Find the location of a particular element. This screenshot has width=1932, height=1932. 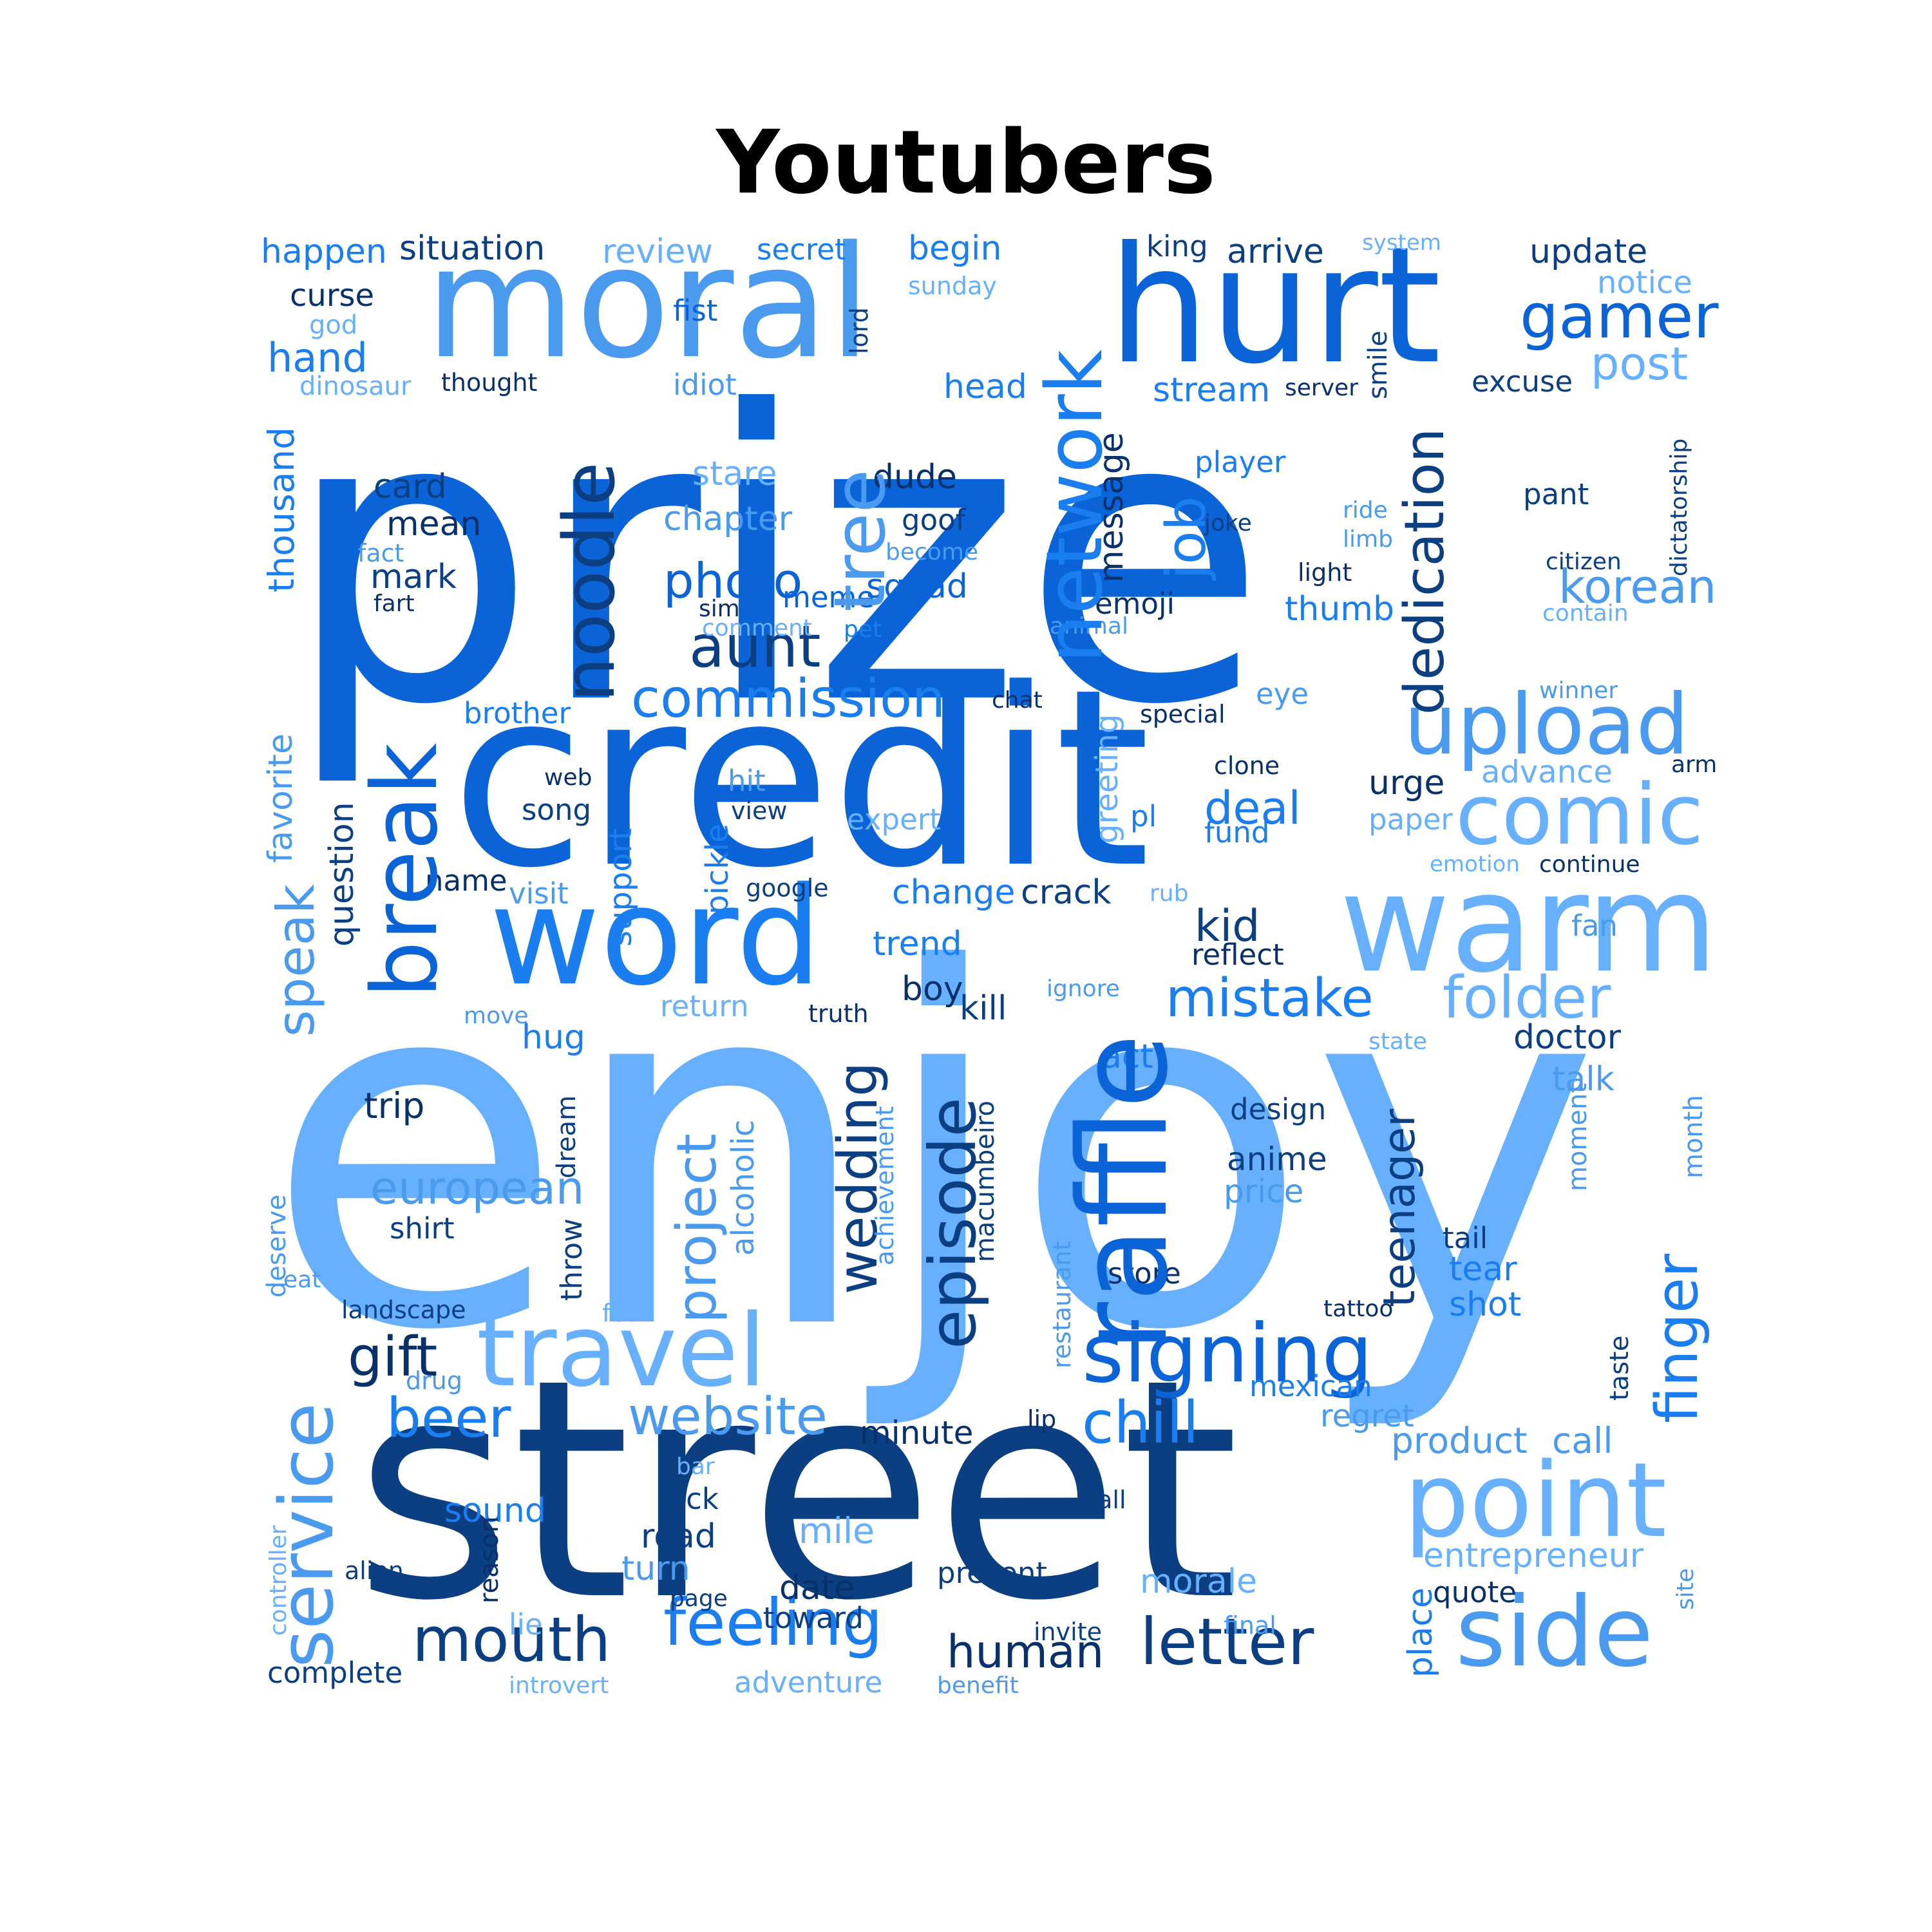

word-view: view is located at coordinates (759, 811).